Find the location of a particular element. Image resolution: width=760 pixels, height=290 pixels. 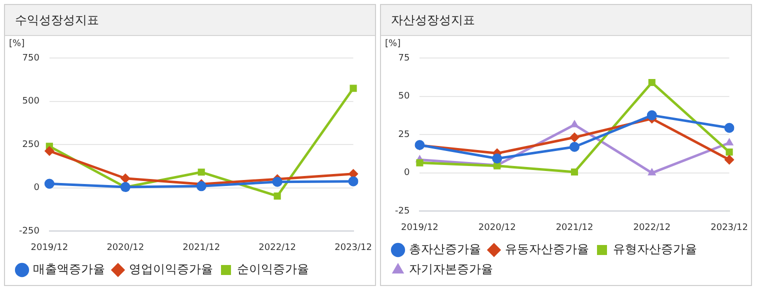

legend-label: 자기자본증가율 is located at coordinates (451, 269).